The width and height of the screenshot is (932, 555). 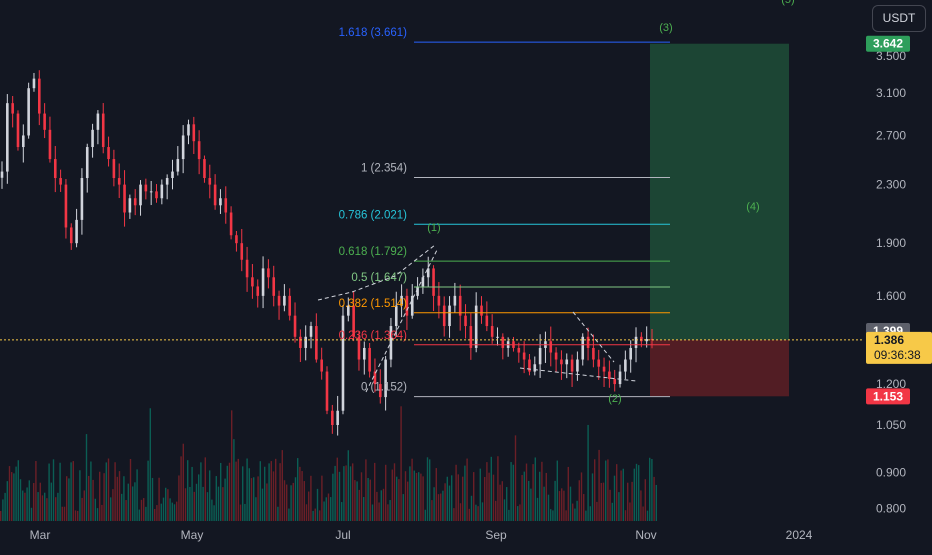 What do you see at coordinates (899, 18) in the screenshot?
I see `currency-button: USDT` at bounding box center [899, 18].